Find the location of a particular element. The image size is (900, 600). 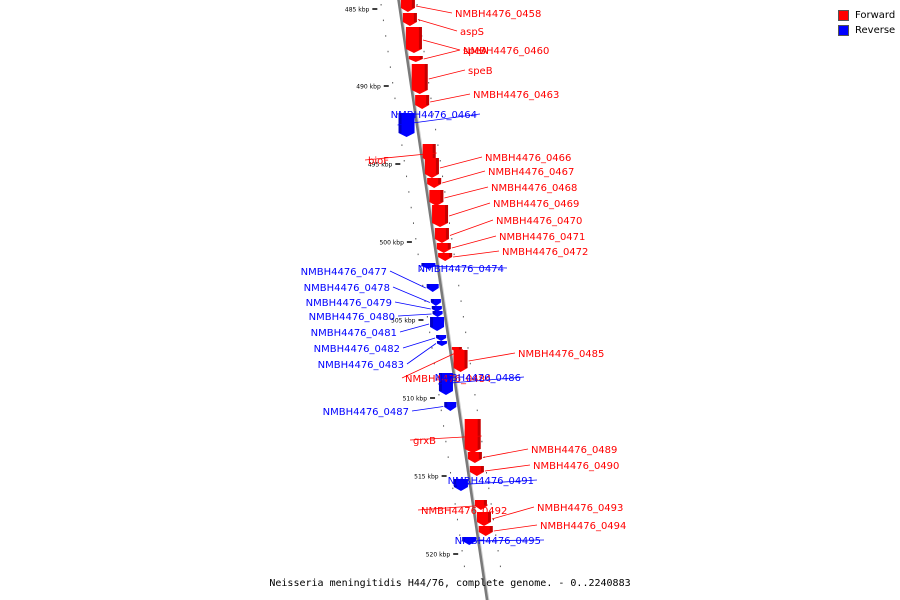

gene-label-NMBH4476_0491: NMBH4476_0491 is located at coordinates (491, 481).